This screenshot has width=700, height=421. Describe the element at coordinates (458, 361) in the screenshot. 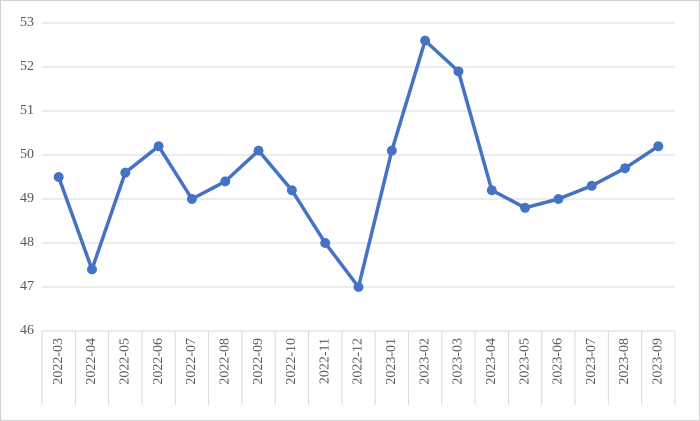

I see `x-tick-label: 2023-03` at that location.